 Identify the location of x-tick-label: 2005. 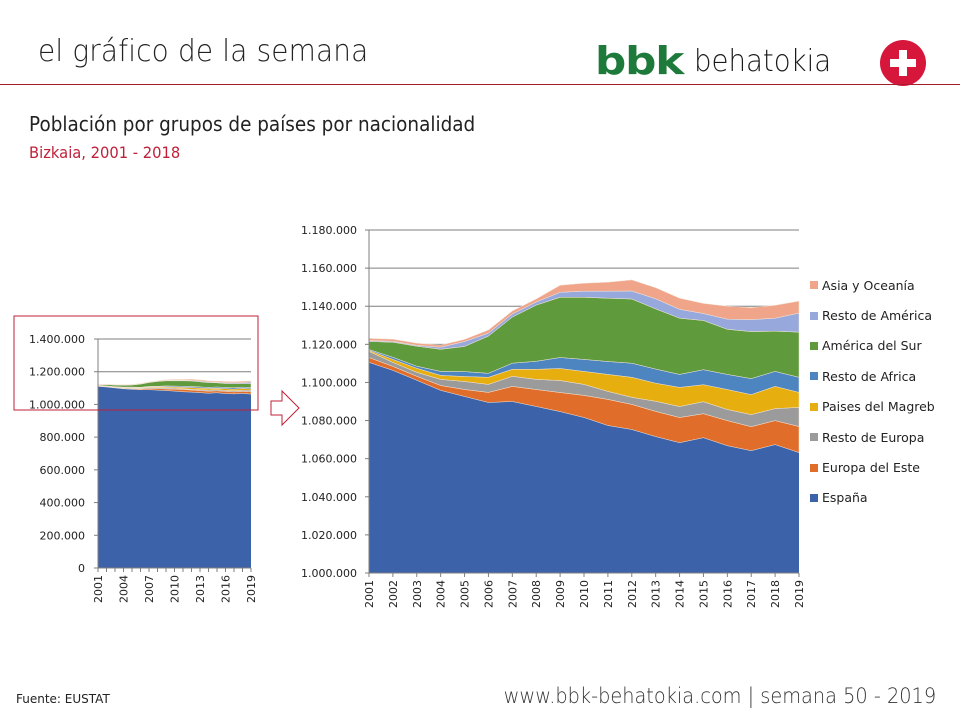
(465, 594).